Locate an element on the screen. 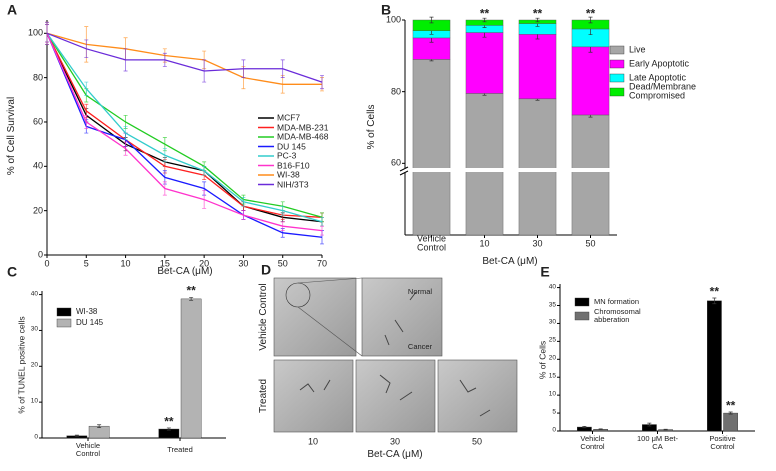 Image resolution: width=776 pixels, height=471 pixels. y-tick-label: 40 is located at coordinates (34, 294).